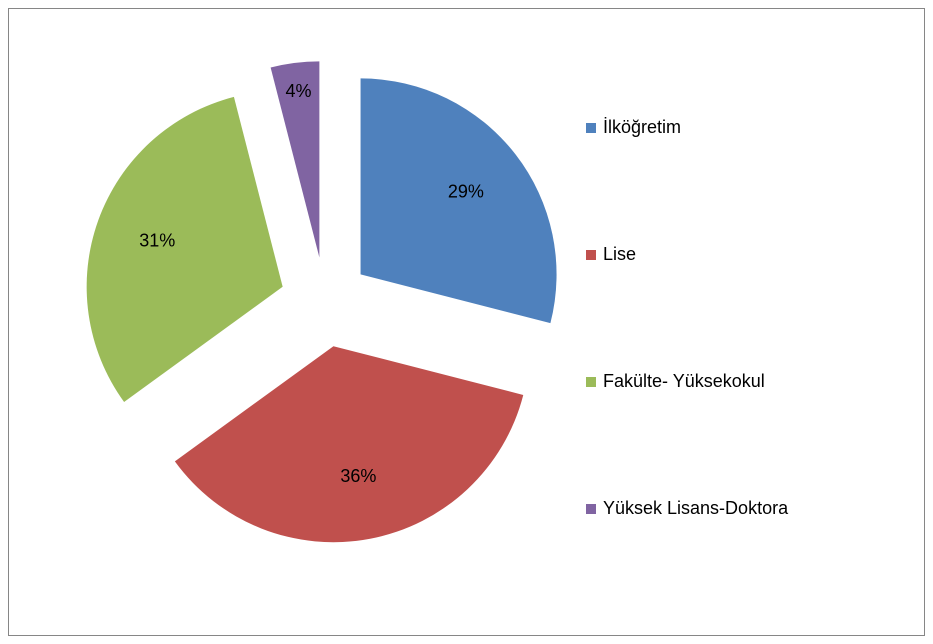  What do you see at coordinates (696, 508) in the screenshot?
I see `legend-label: Yüksek Lisans-Doktora` at bounding box center [696, 508].